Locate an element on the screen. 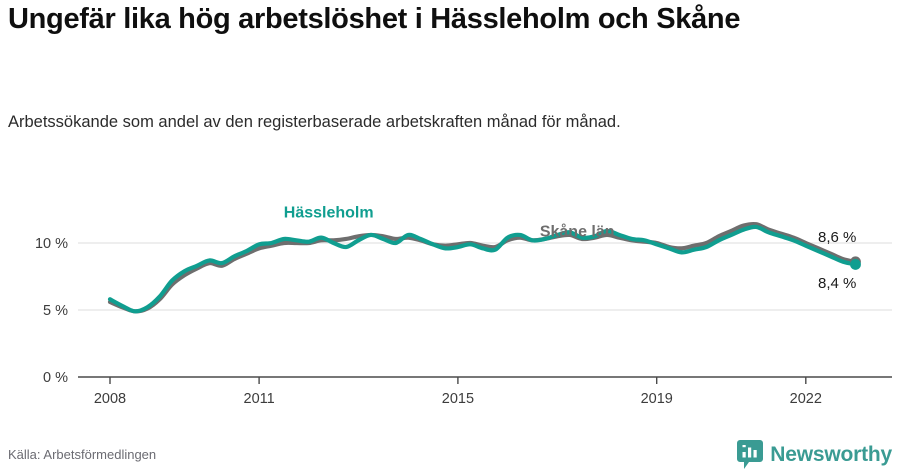 The height and width of the screenshot is (474, 900). x-tick-label-2015: 2015 is located at coordinates (458, 398).